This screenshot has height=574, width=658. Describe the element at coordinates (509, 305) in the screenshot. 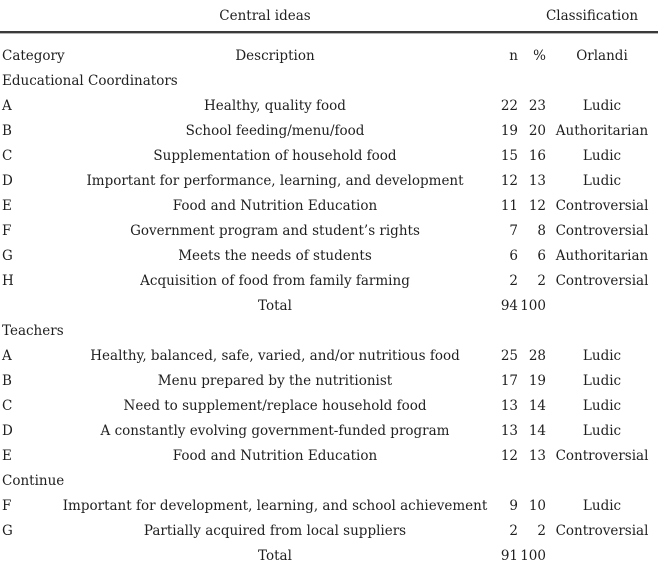

I see `n-cell: 94` at that location.